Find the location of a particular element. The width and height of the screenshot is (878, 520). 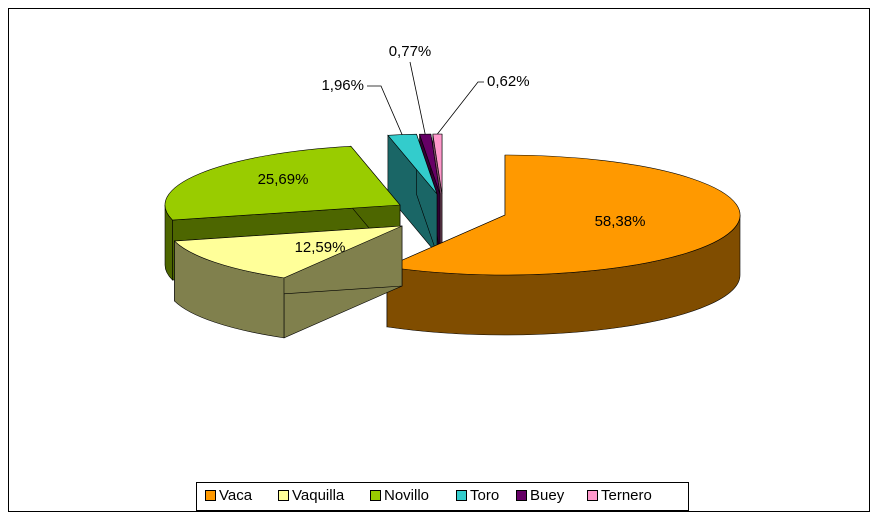

legend-label: Toro is located at coordinates (484, 495).